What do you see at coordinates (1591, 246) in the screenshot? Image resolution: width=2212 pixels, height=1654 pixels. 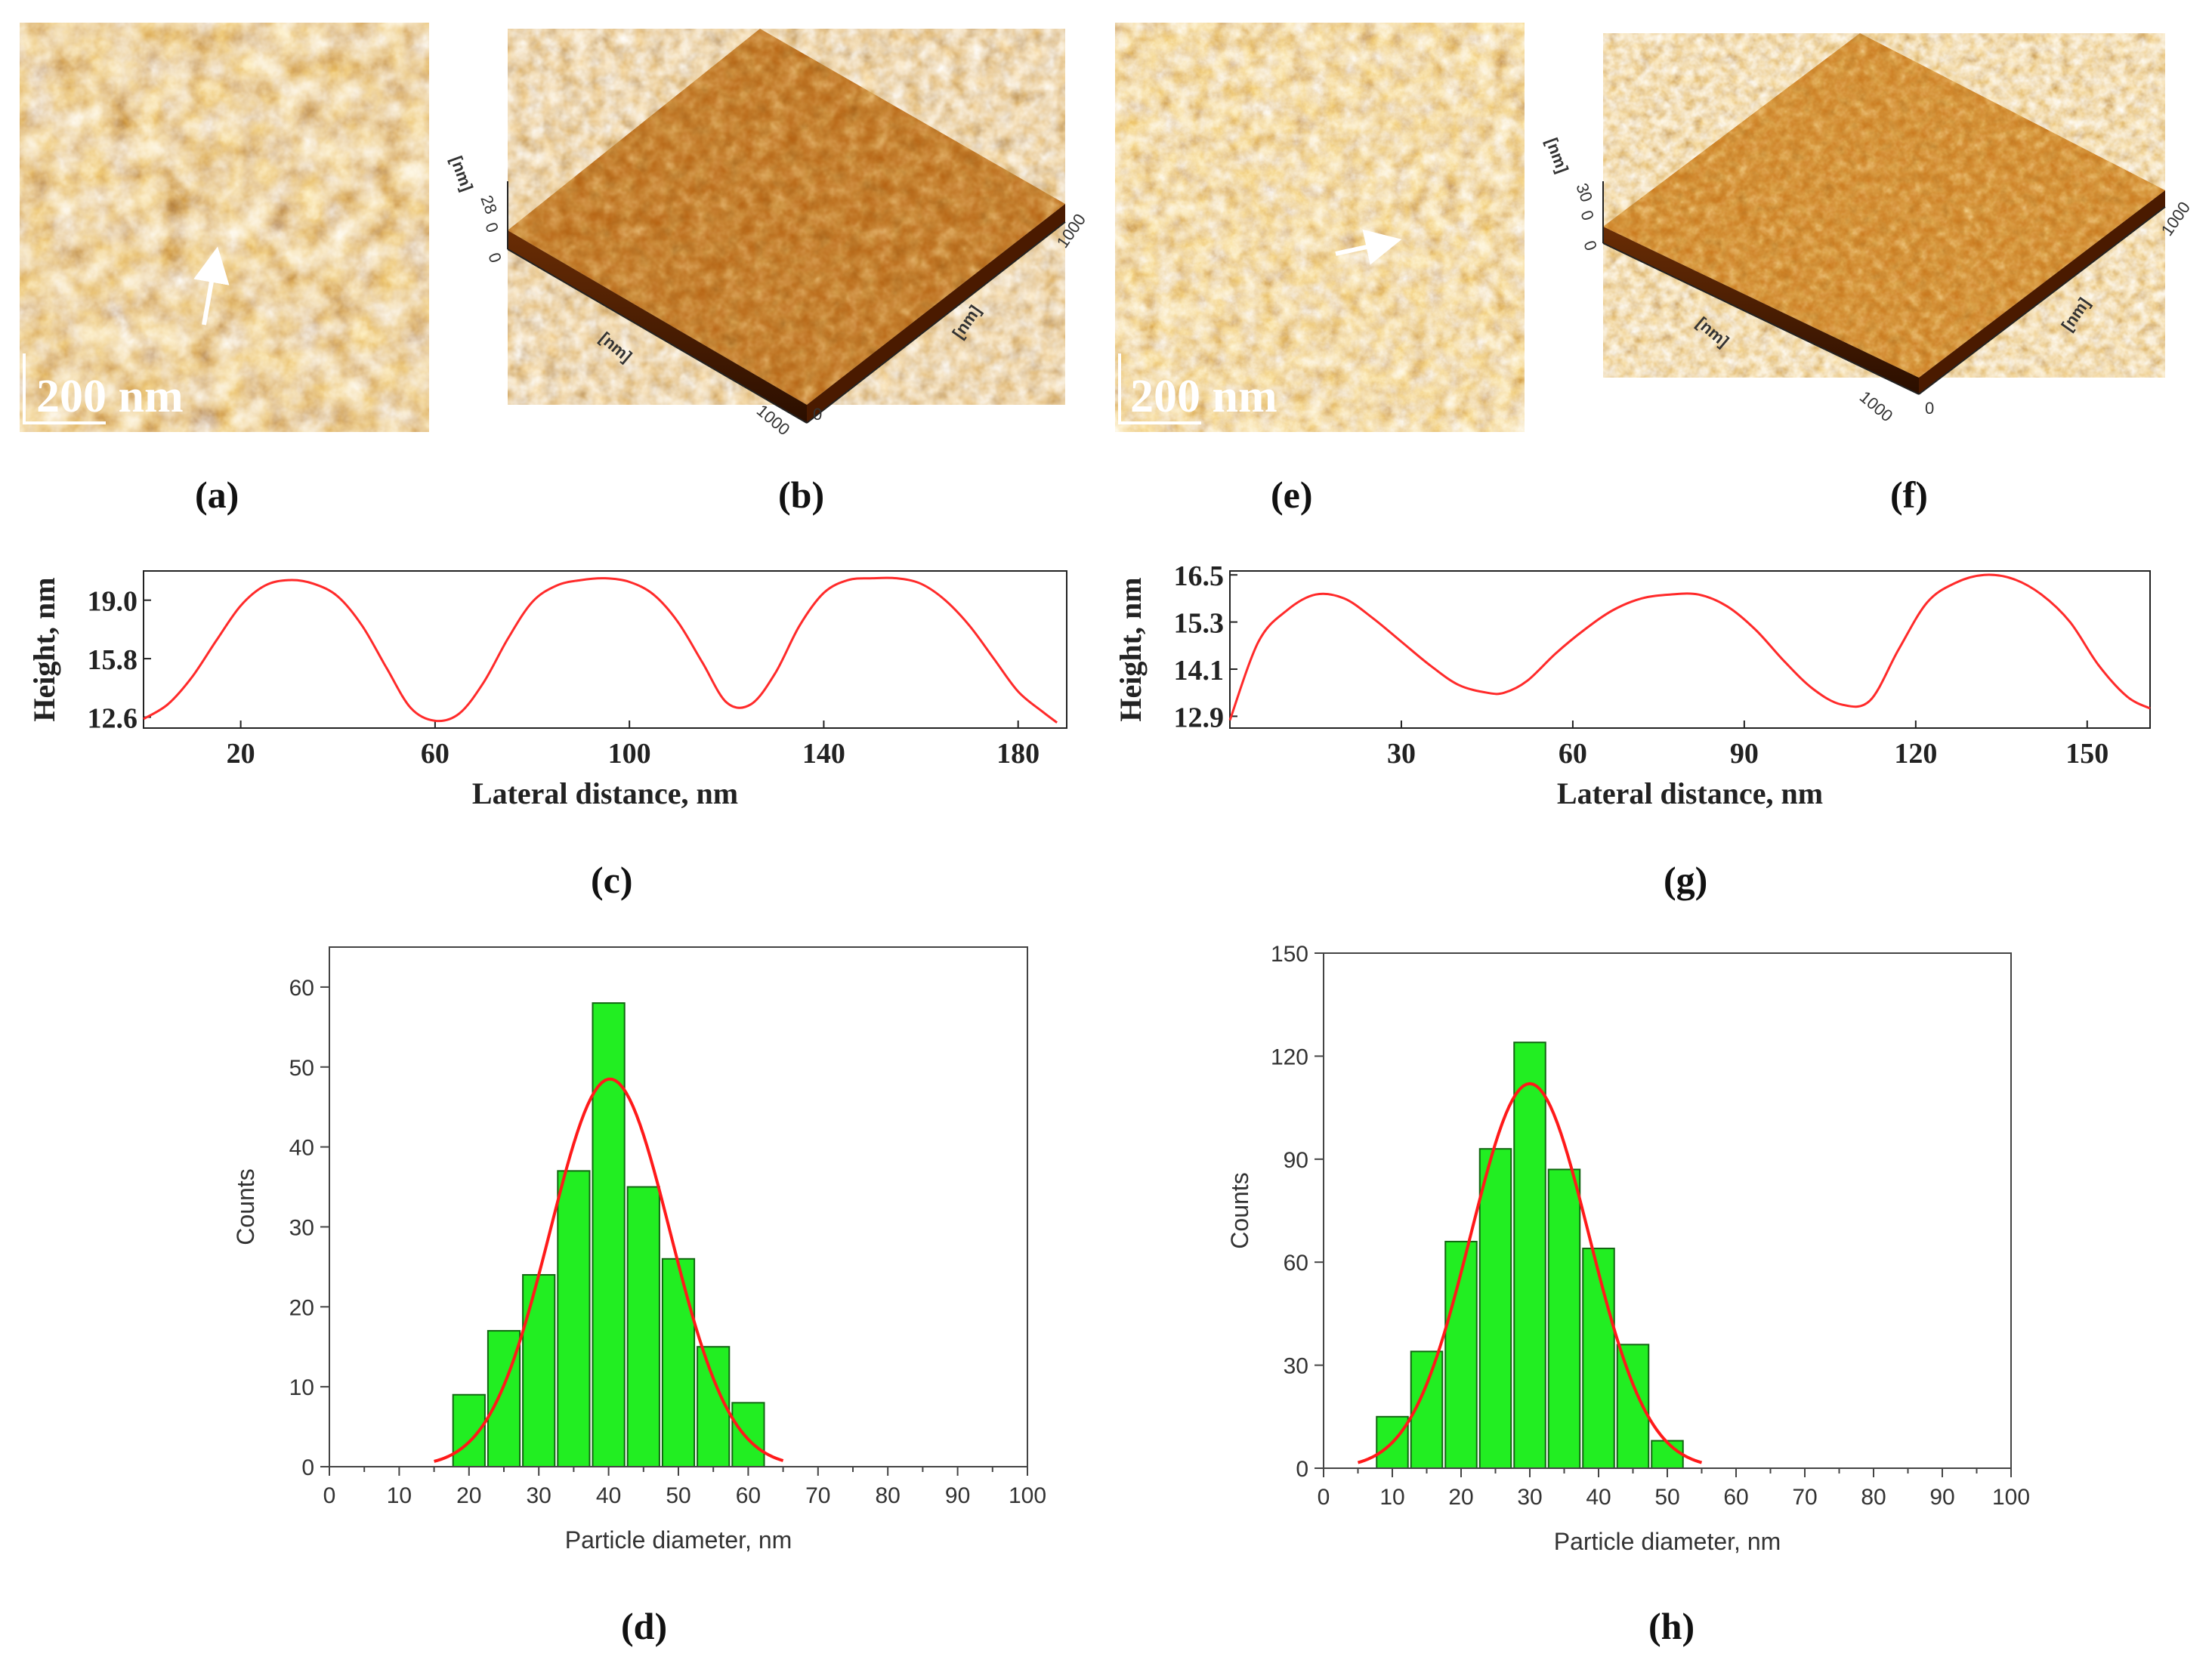 I see `origin-f: 0` at bounding box center [1591, 246].